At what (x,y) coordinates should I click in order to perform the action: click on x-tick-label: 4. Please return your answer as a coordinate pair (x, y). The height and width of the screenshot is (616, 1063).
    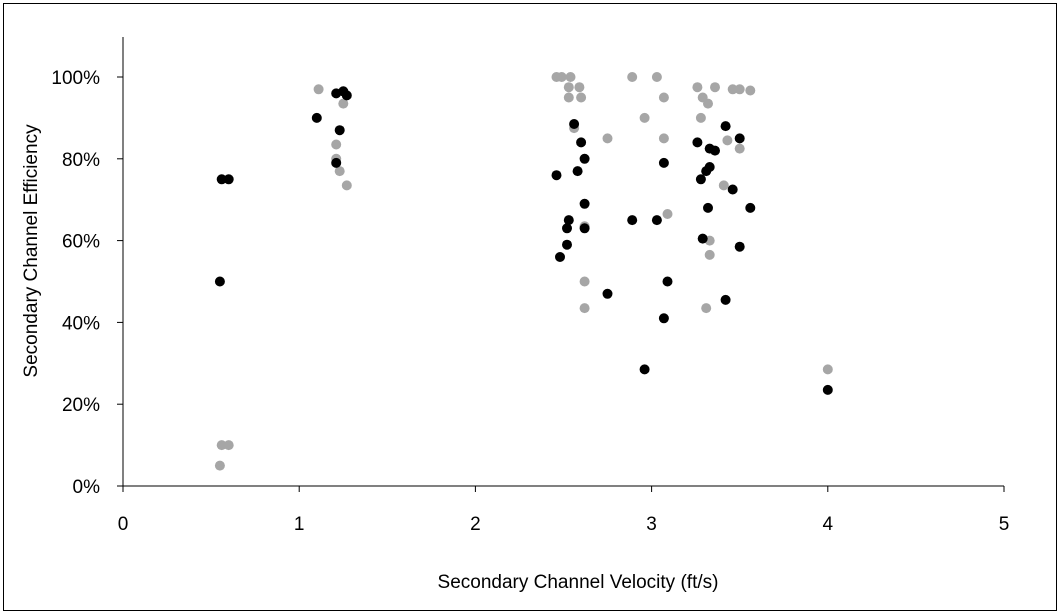
    Looking at the image, I should click on (828, 524).